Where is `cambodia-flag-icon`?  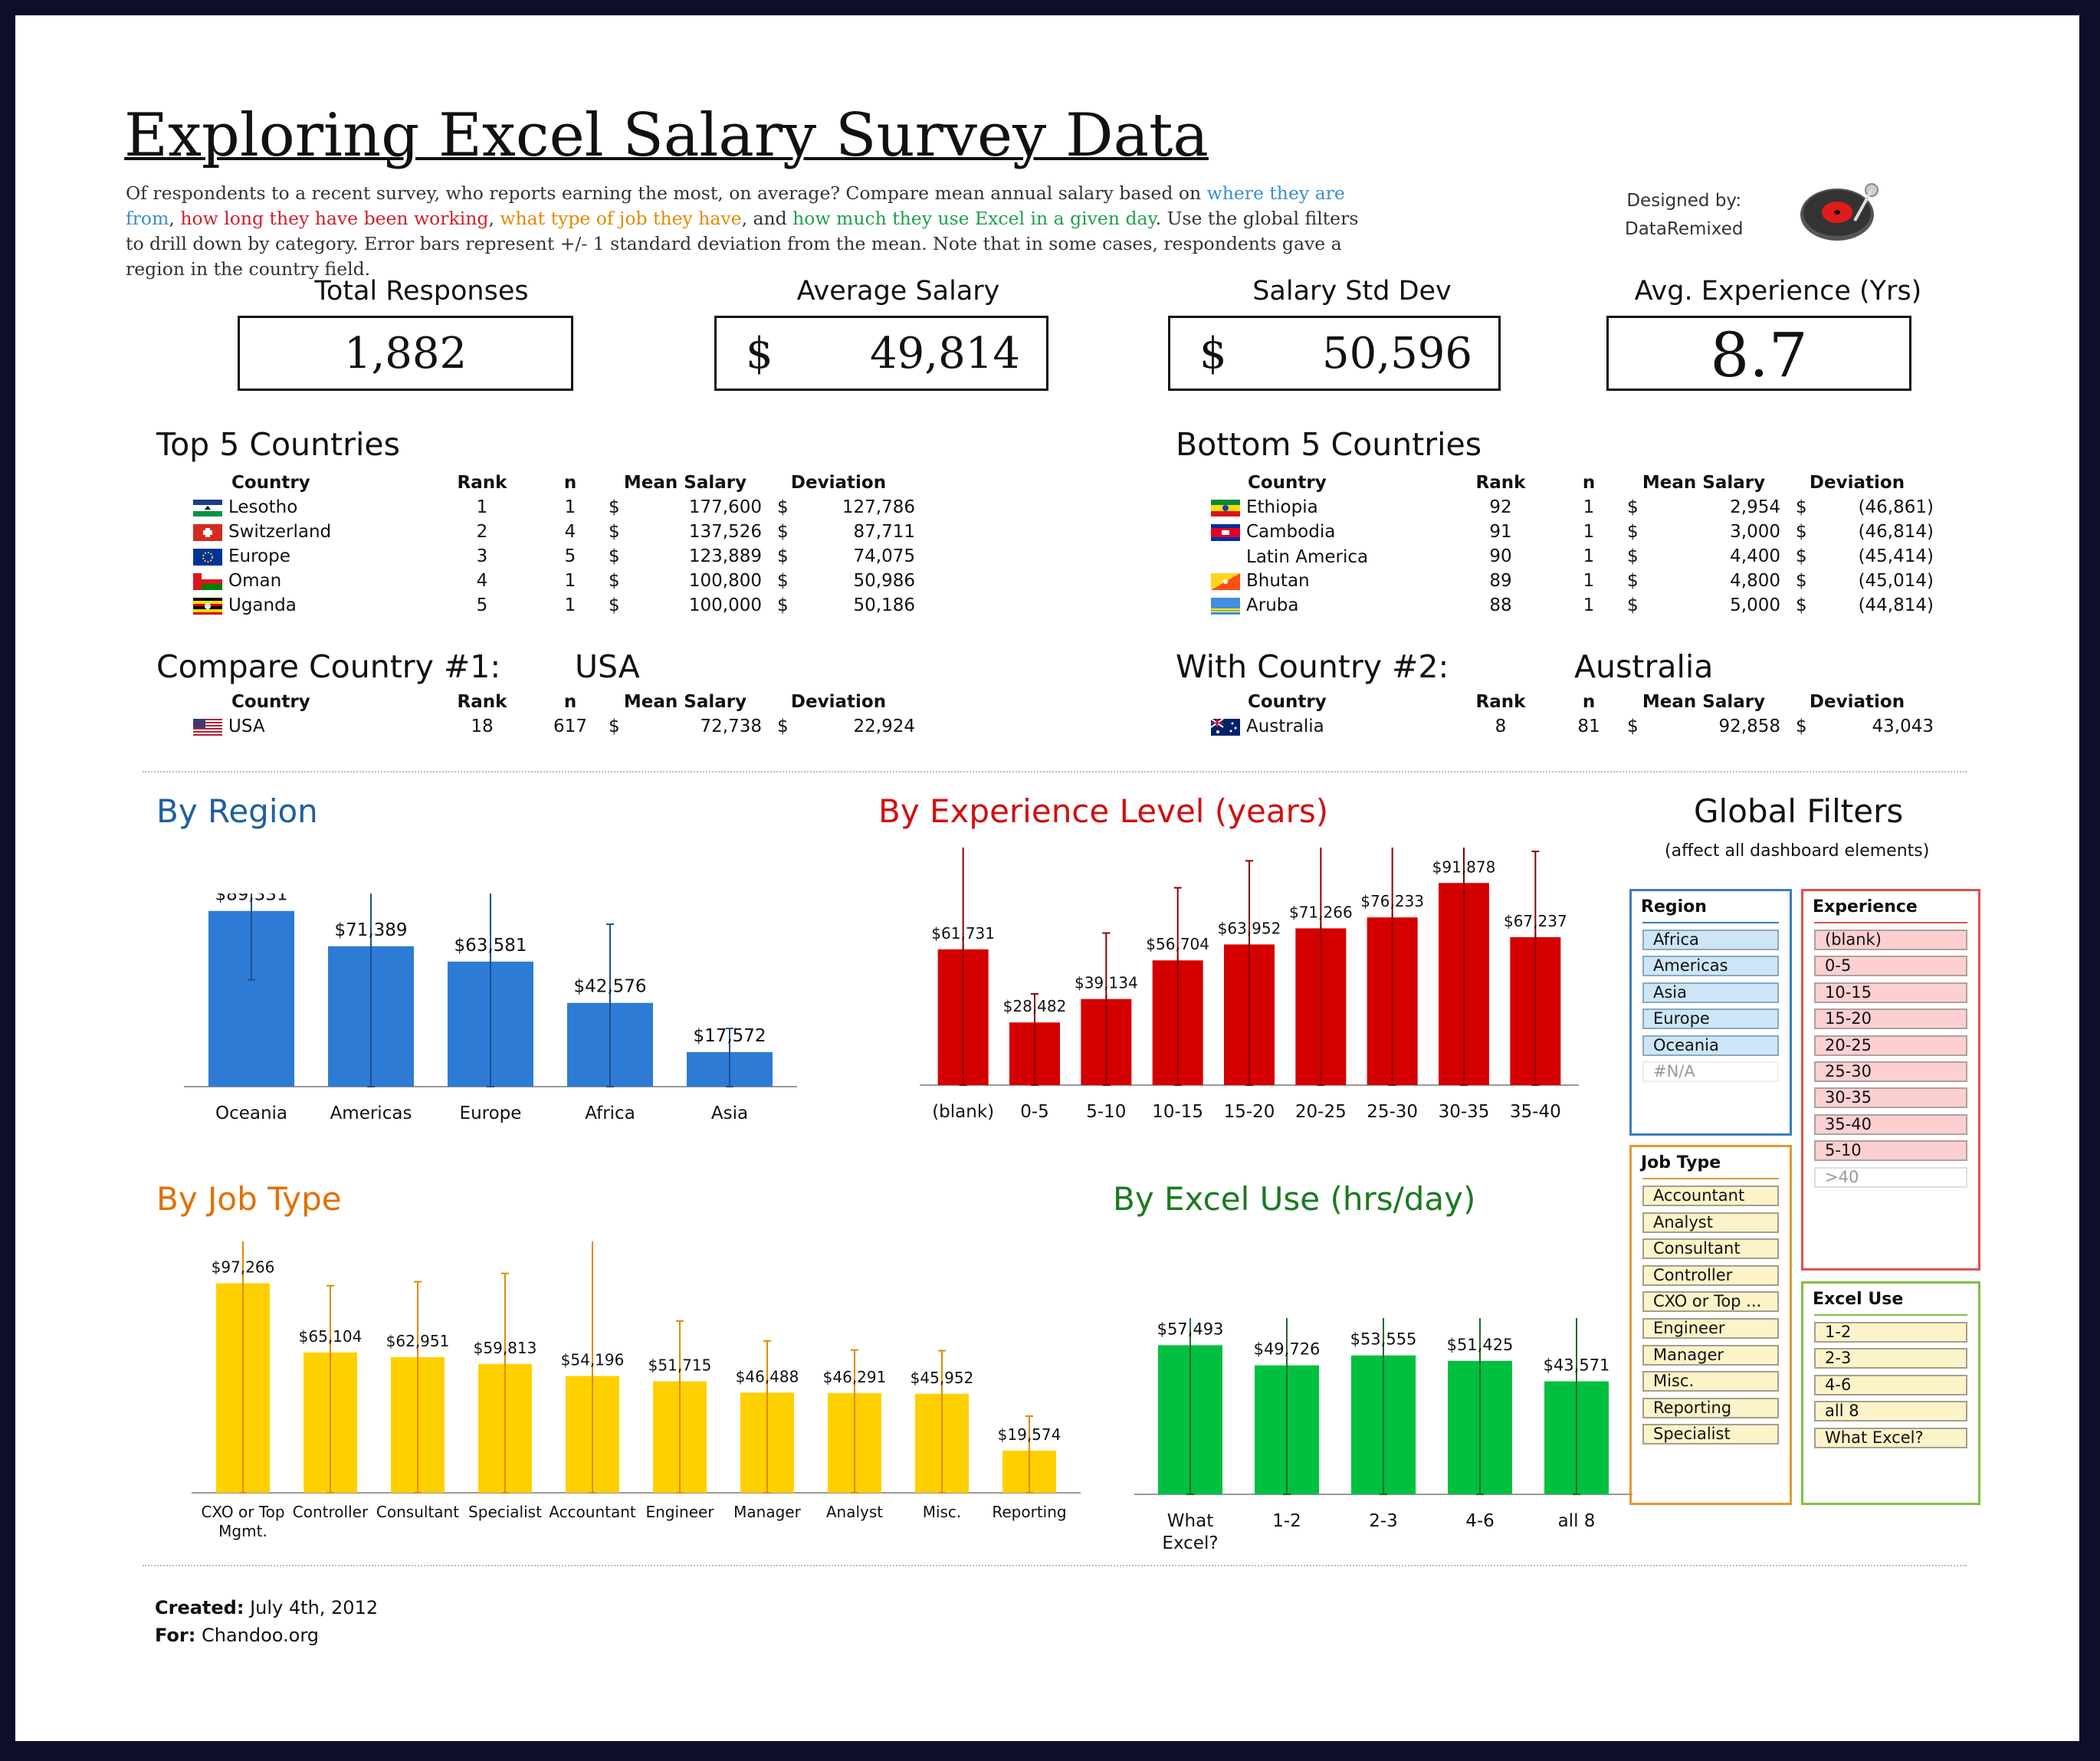
cambodia-flag-icon is located at coordinates (1225, 532).